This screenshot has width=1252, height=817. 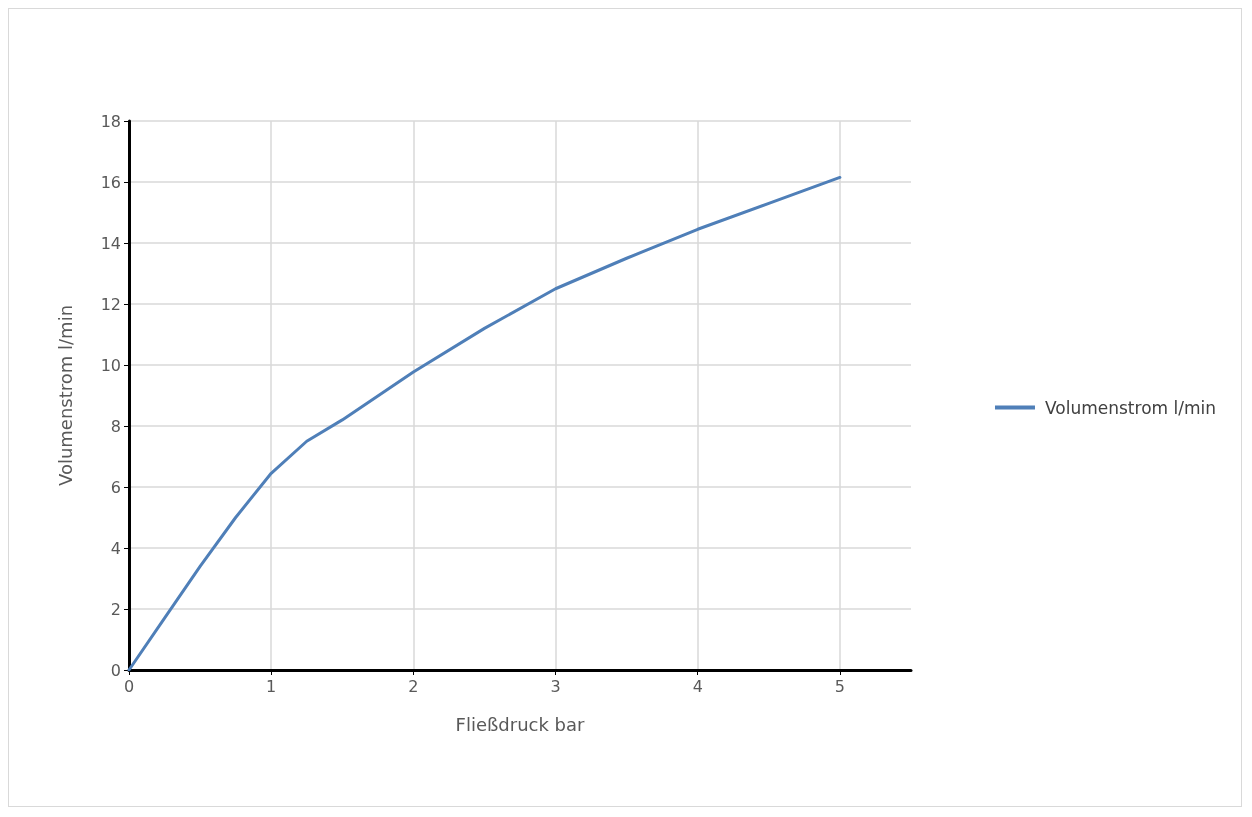 What do you see at coordinates (520, 724) in the screenshot?
I see `x-axis-title: Fließdruck bar` at bounding box center [520, 724].